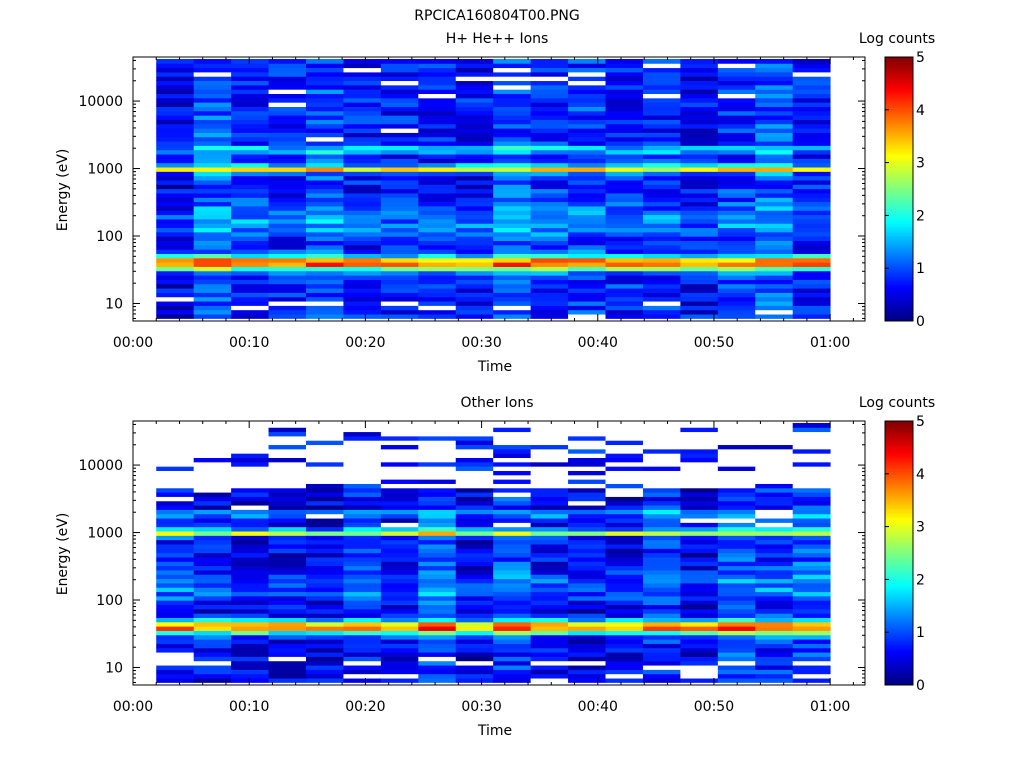 This screenshot has width=1024, height=768. I want to click on colorbar-tick-label: 0, so click(920, 686).